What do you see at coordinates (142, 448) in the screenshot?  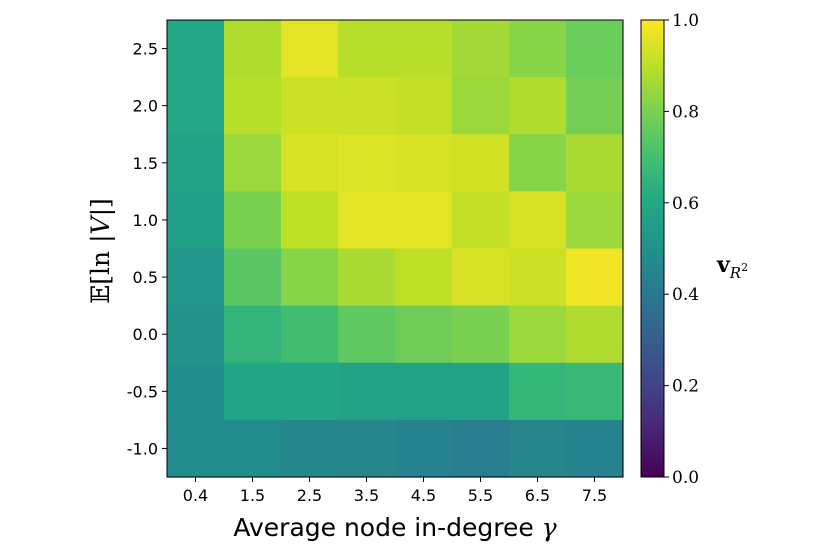 I see `y-tick-label: -1.0` at bounding box center [142, 448].